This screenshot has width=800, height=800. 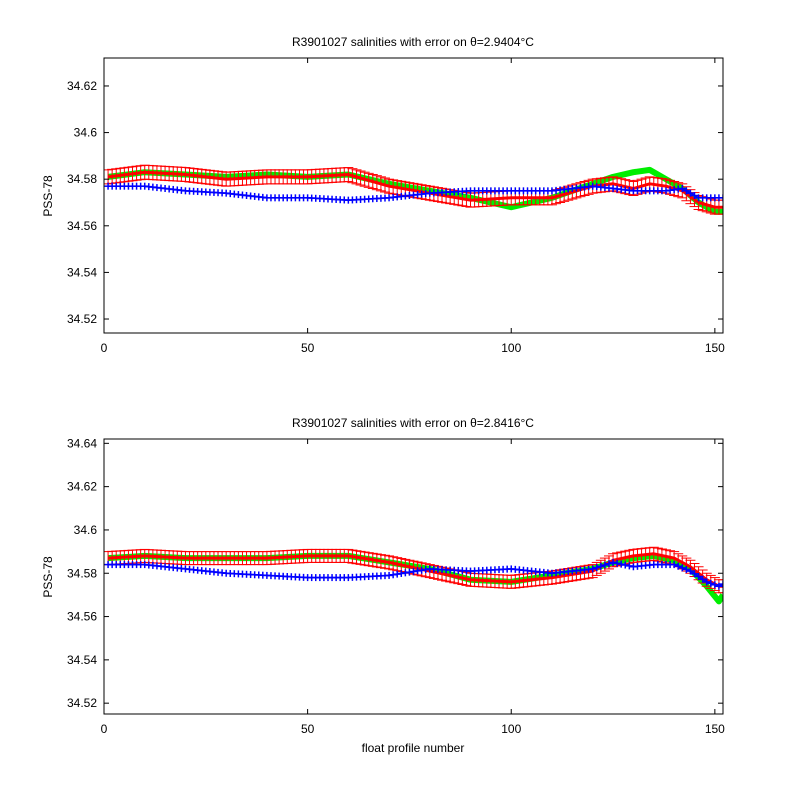 I want to click on bottom-chart-y-tick-label: 34.62, so click(x=82, y=487).